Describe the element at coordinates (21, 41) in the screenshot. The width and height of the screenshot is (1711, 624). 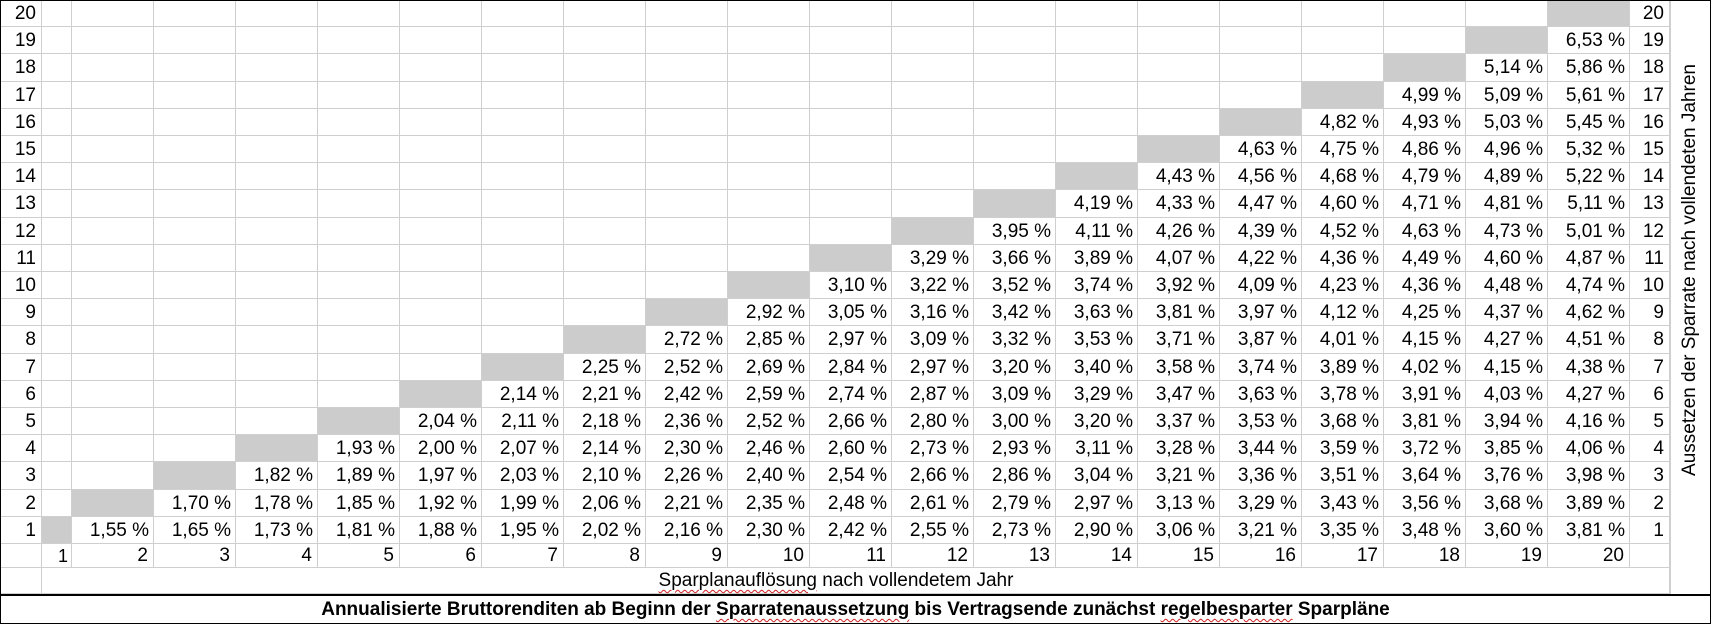
I see `row-label-left: 19` at that location.